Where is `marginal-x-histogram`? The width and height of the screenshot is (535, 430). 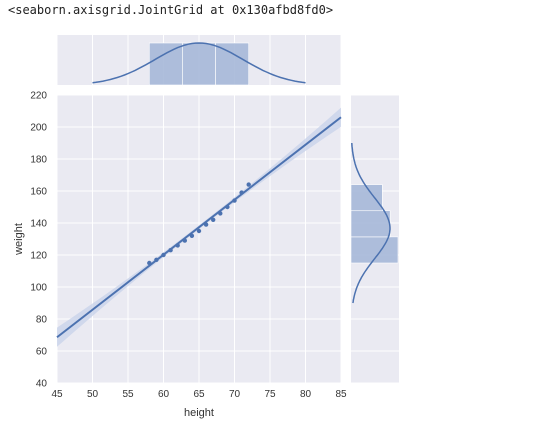 marginal-x-histogram is located at coordinates (199, 64).